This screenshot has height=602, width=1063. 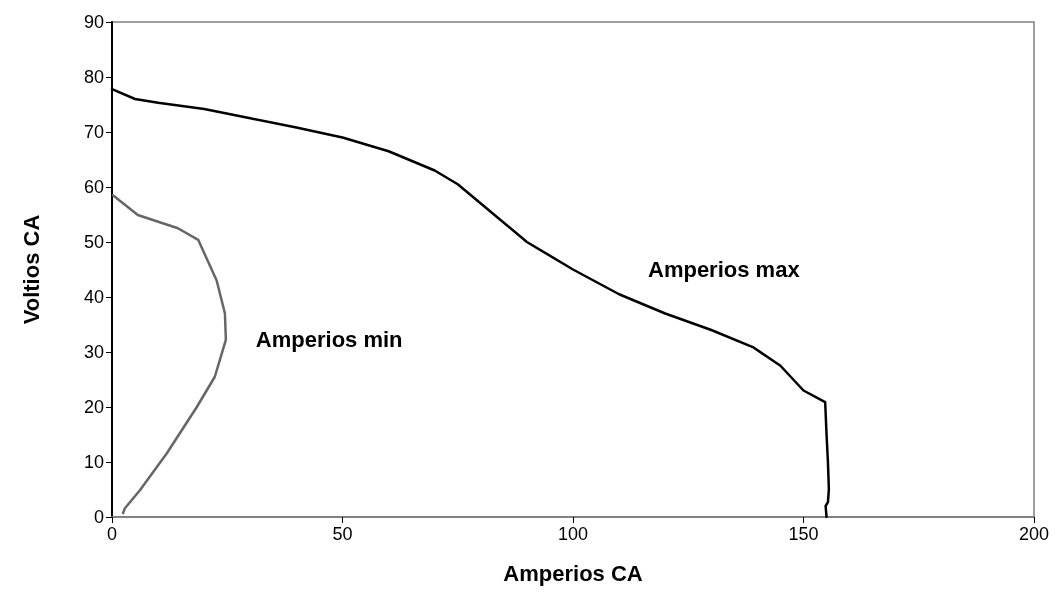 What do you see at coordinates (93, 77) in the screenshot?
I see `y-tick-label: 80` at bounding box center [93, 77].